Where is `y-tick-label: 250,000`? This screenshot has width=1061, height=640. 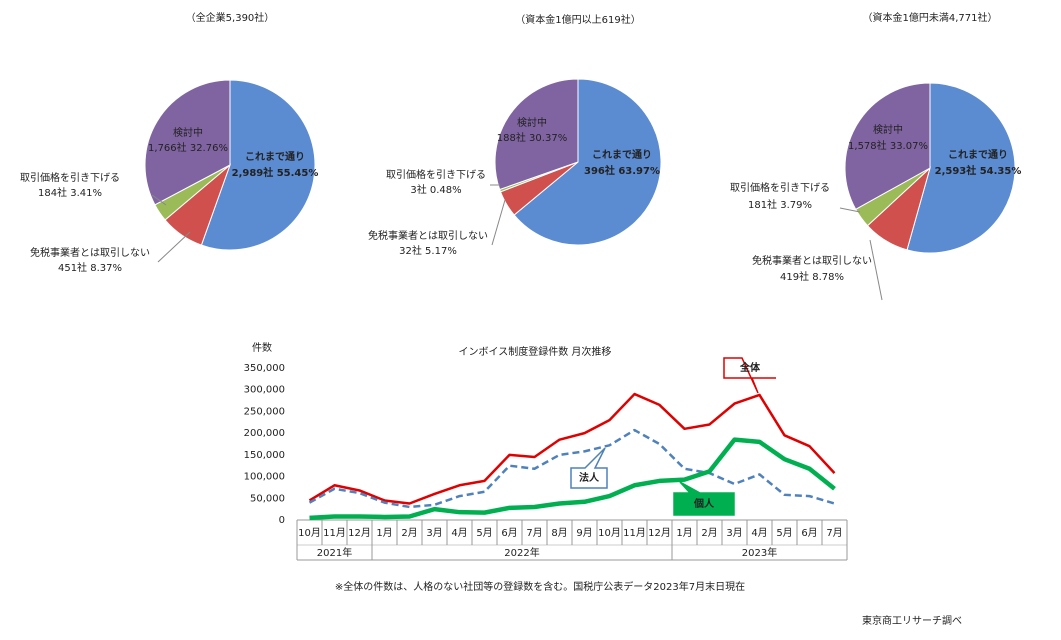 y-tick-label: 250,000 is located at coordinates (264, 411).